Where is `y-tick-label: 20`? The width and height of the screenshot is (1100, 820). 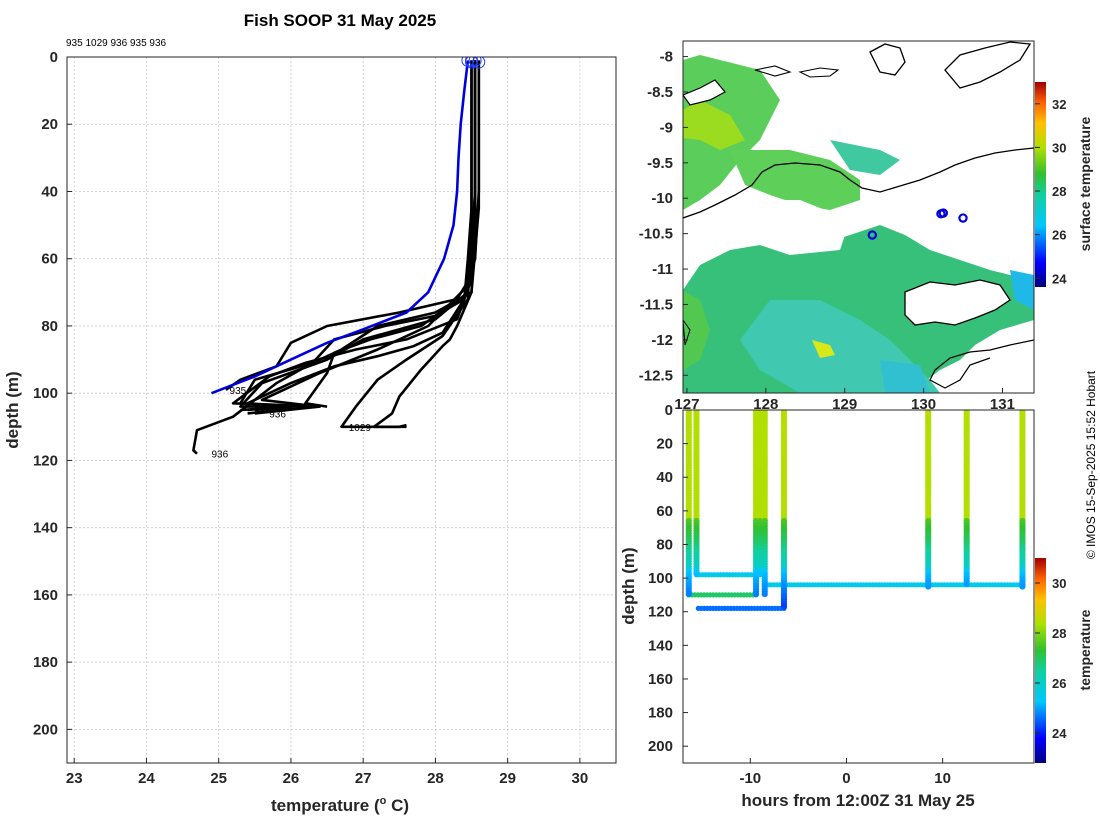 y-tick-label: 20 is located at coordinates (49, 124).